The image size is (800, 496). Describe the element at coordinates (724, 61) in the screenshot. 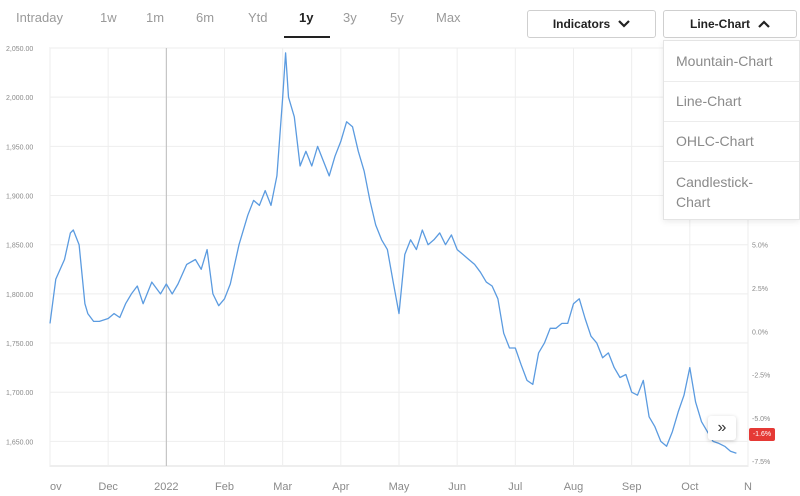

I see `menu-item-mountain-chart: Mountain-Chart` at that location.